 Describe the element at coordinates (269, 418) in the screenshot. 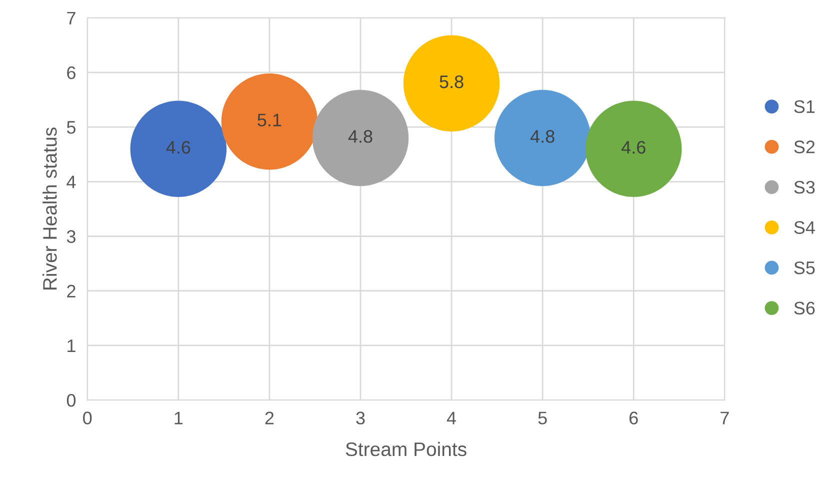

I see `x-tick-label: 2` at that location.